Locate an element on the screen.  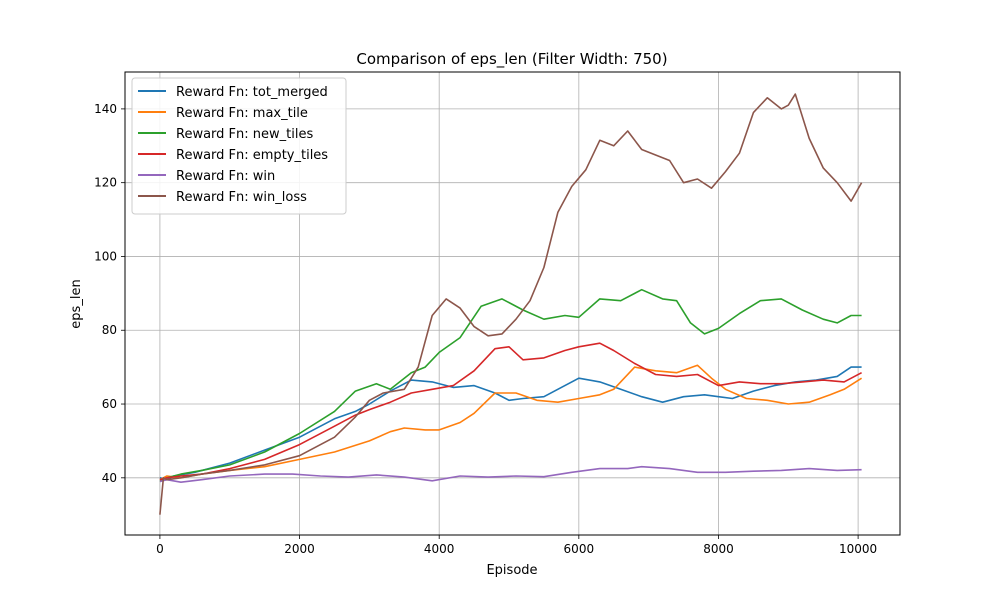
x-tick-label: 10000 is located at coordinates (858, 549).